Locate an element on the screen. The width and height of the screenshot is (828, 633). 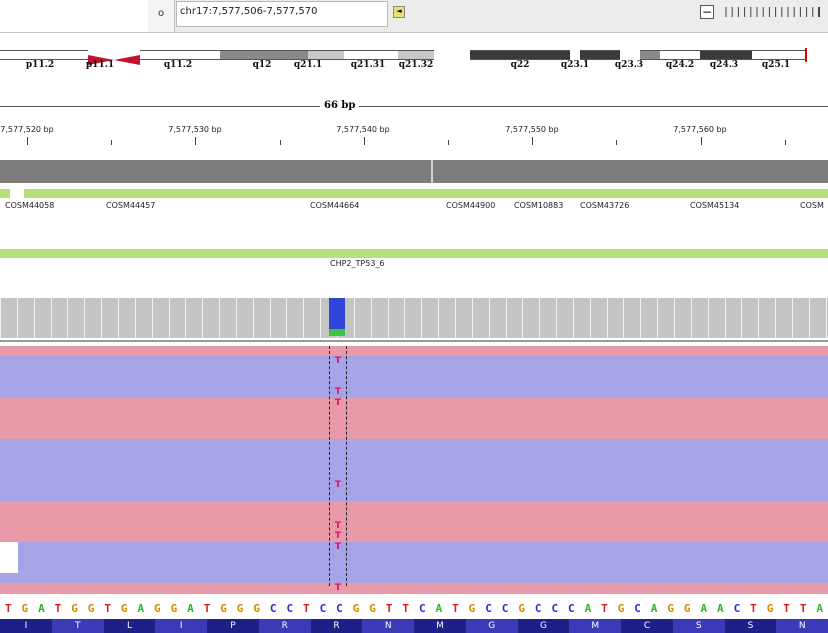
amino-acid: N is located at coordinates (388, 626).